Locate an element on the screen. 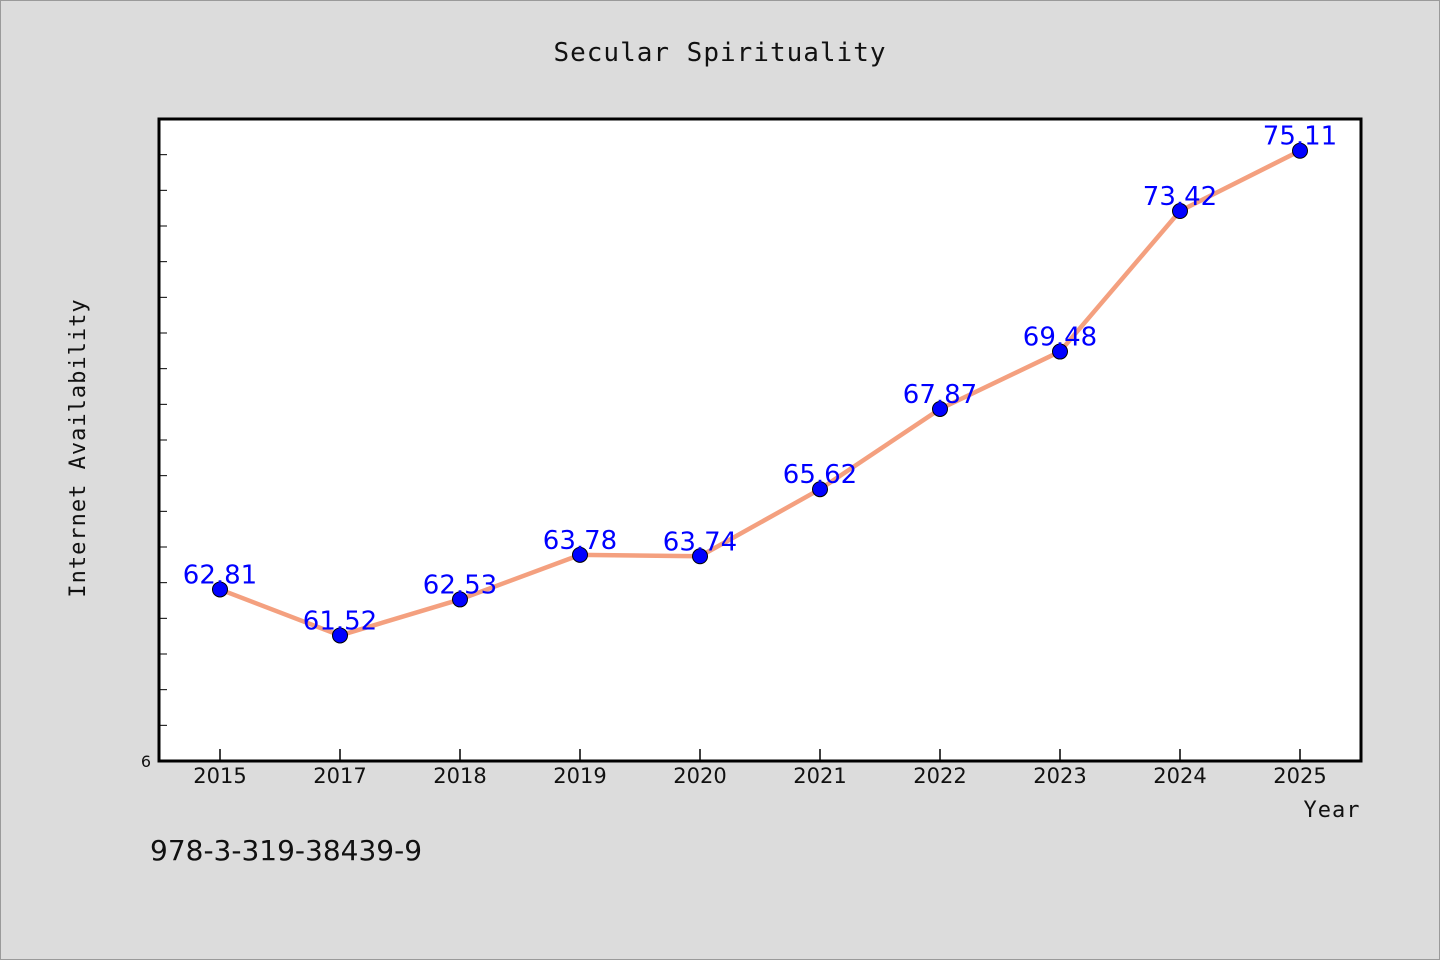 Image resolution: width=1440 pixels, height=960 pixels. x-tick-label: 2025 is located at coordinates (1299, 776).